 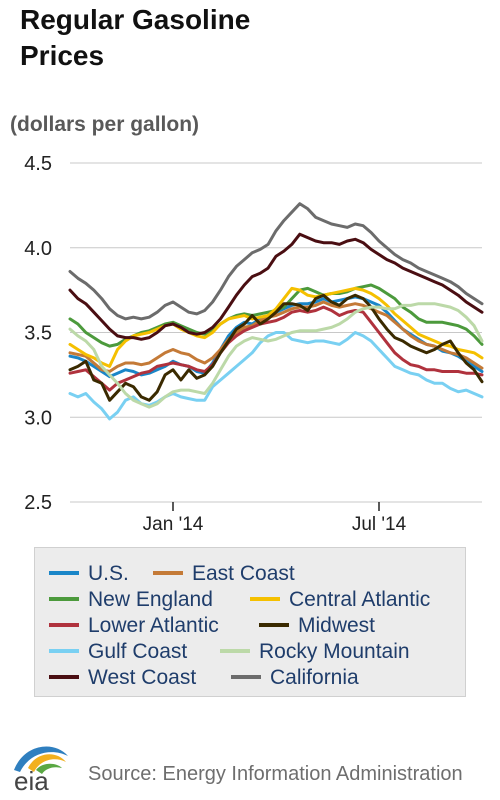 I want to click on chart-title: Regular Gasoline Prices, so click(x=135, y=38).